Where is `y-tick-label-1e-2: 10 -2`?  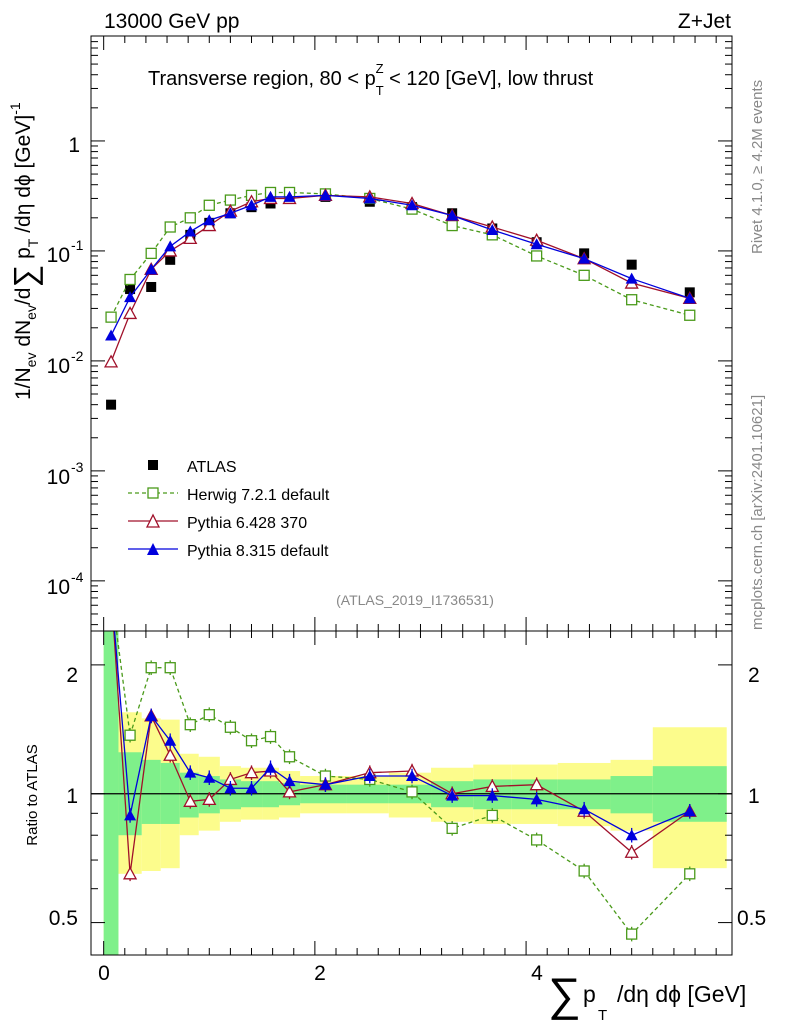 y-tick-label-1e-2: 10 -2 is located at coordinates (65, 363).